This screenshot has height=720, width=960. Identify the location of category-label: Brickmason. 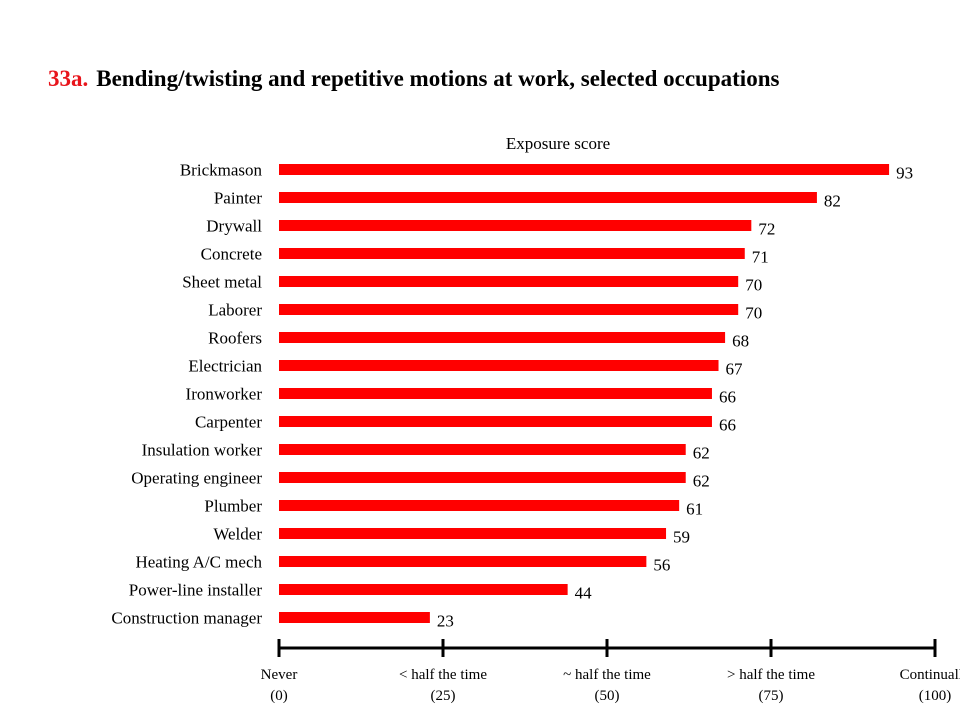
(221, 170).